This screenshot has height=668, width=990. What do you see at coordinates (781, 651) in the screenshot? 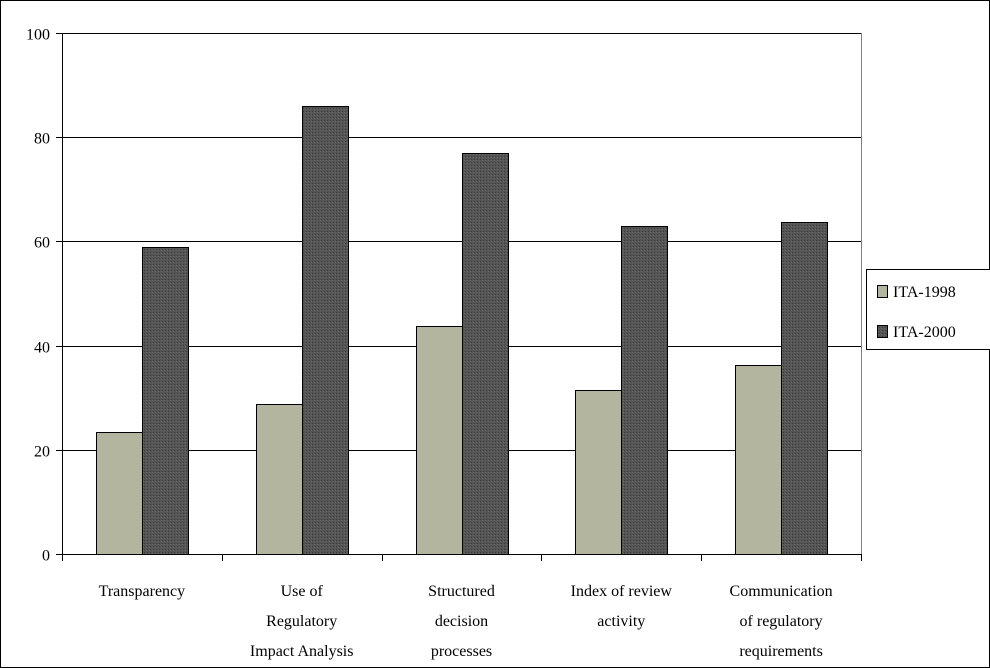
I see `x-category-label: requirements` at bounding box center [781, 651].